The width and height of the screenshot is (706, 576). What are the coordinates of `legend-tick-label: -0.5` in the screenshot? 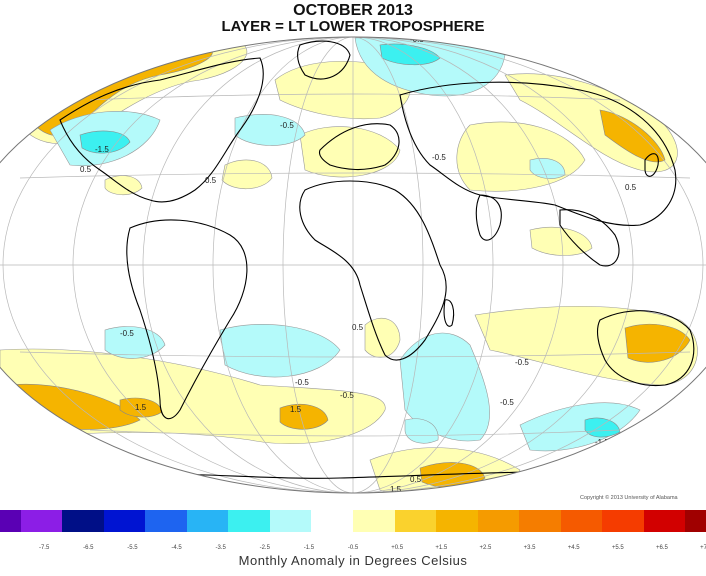 It's located at (353, 548).